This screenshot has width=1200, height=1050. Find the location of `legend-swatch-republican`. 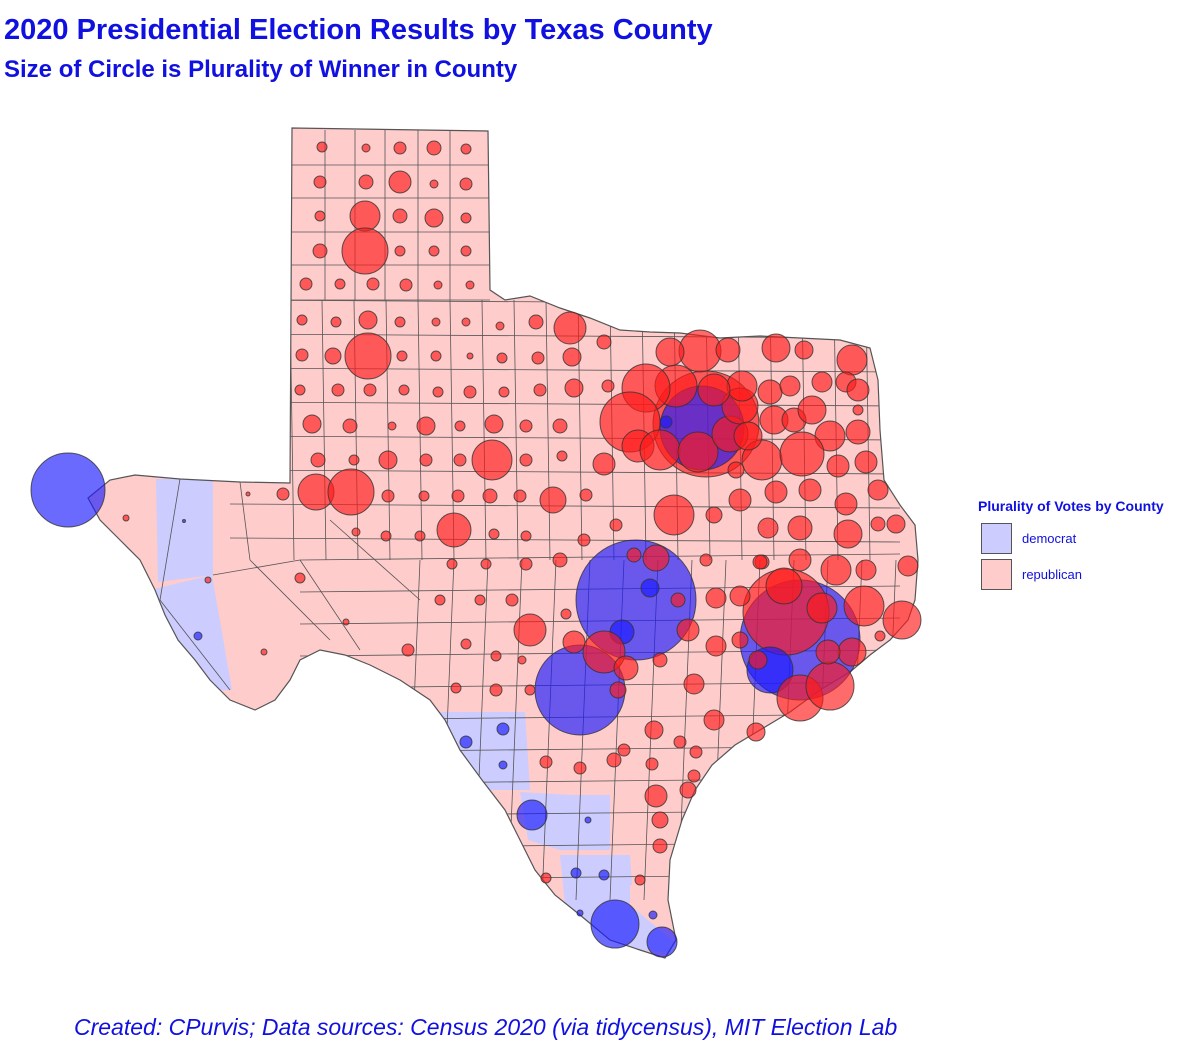

legend-swatch-republican is located at coordinates (996, 574).